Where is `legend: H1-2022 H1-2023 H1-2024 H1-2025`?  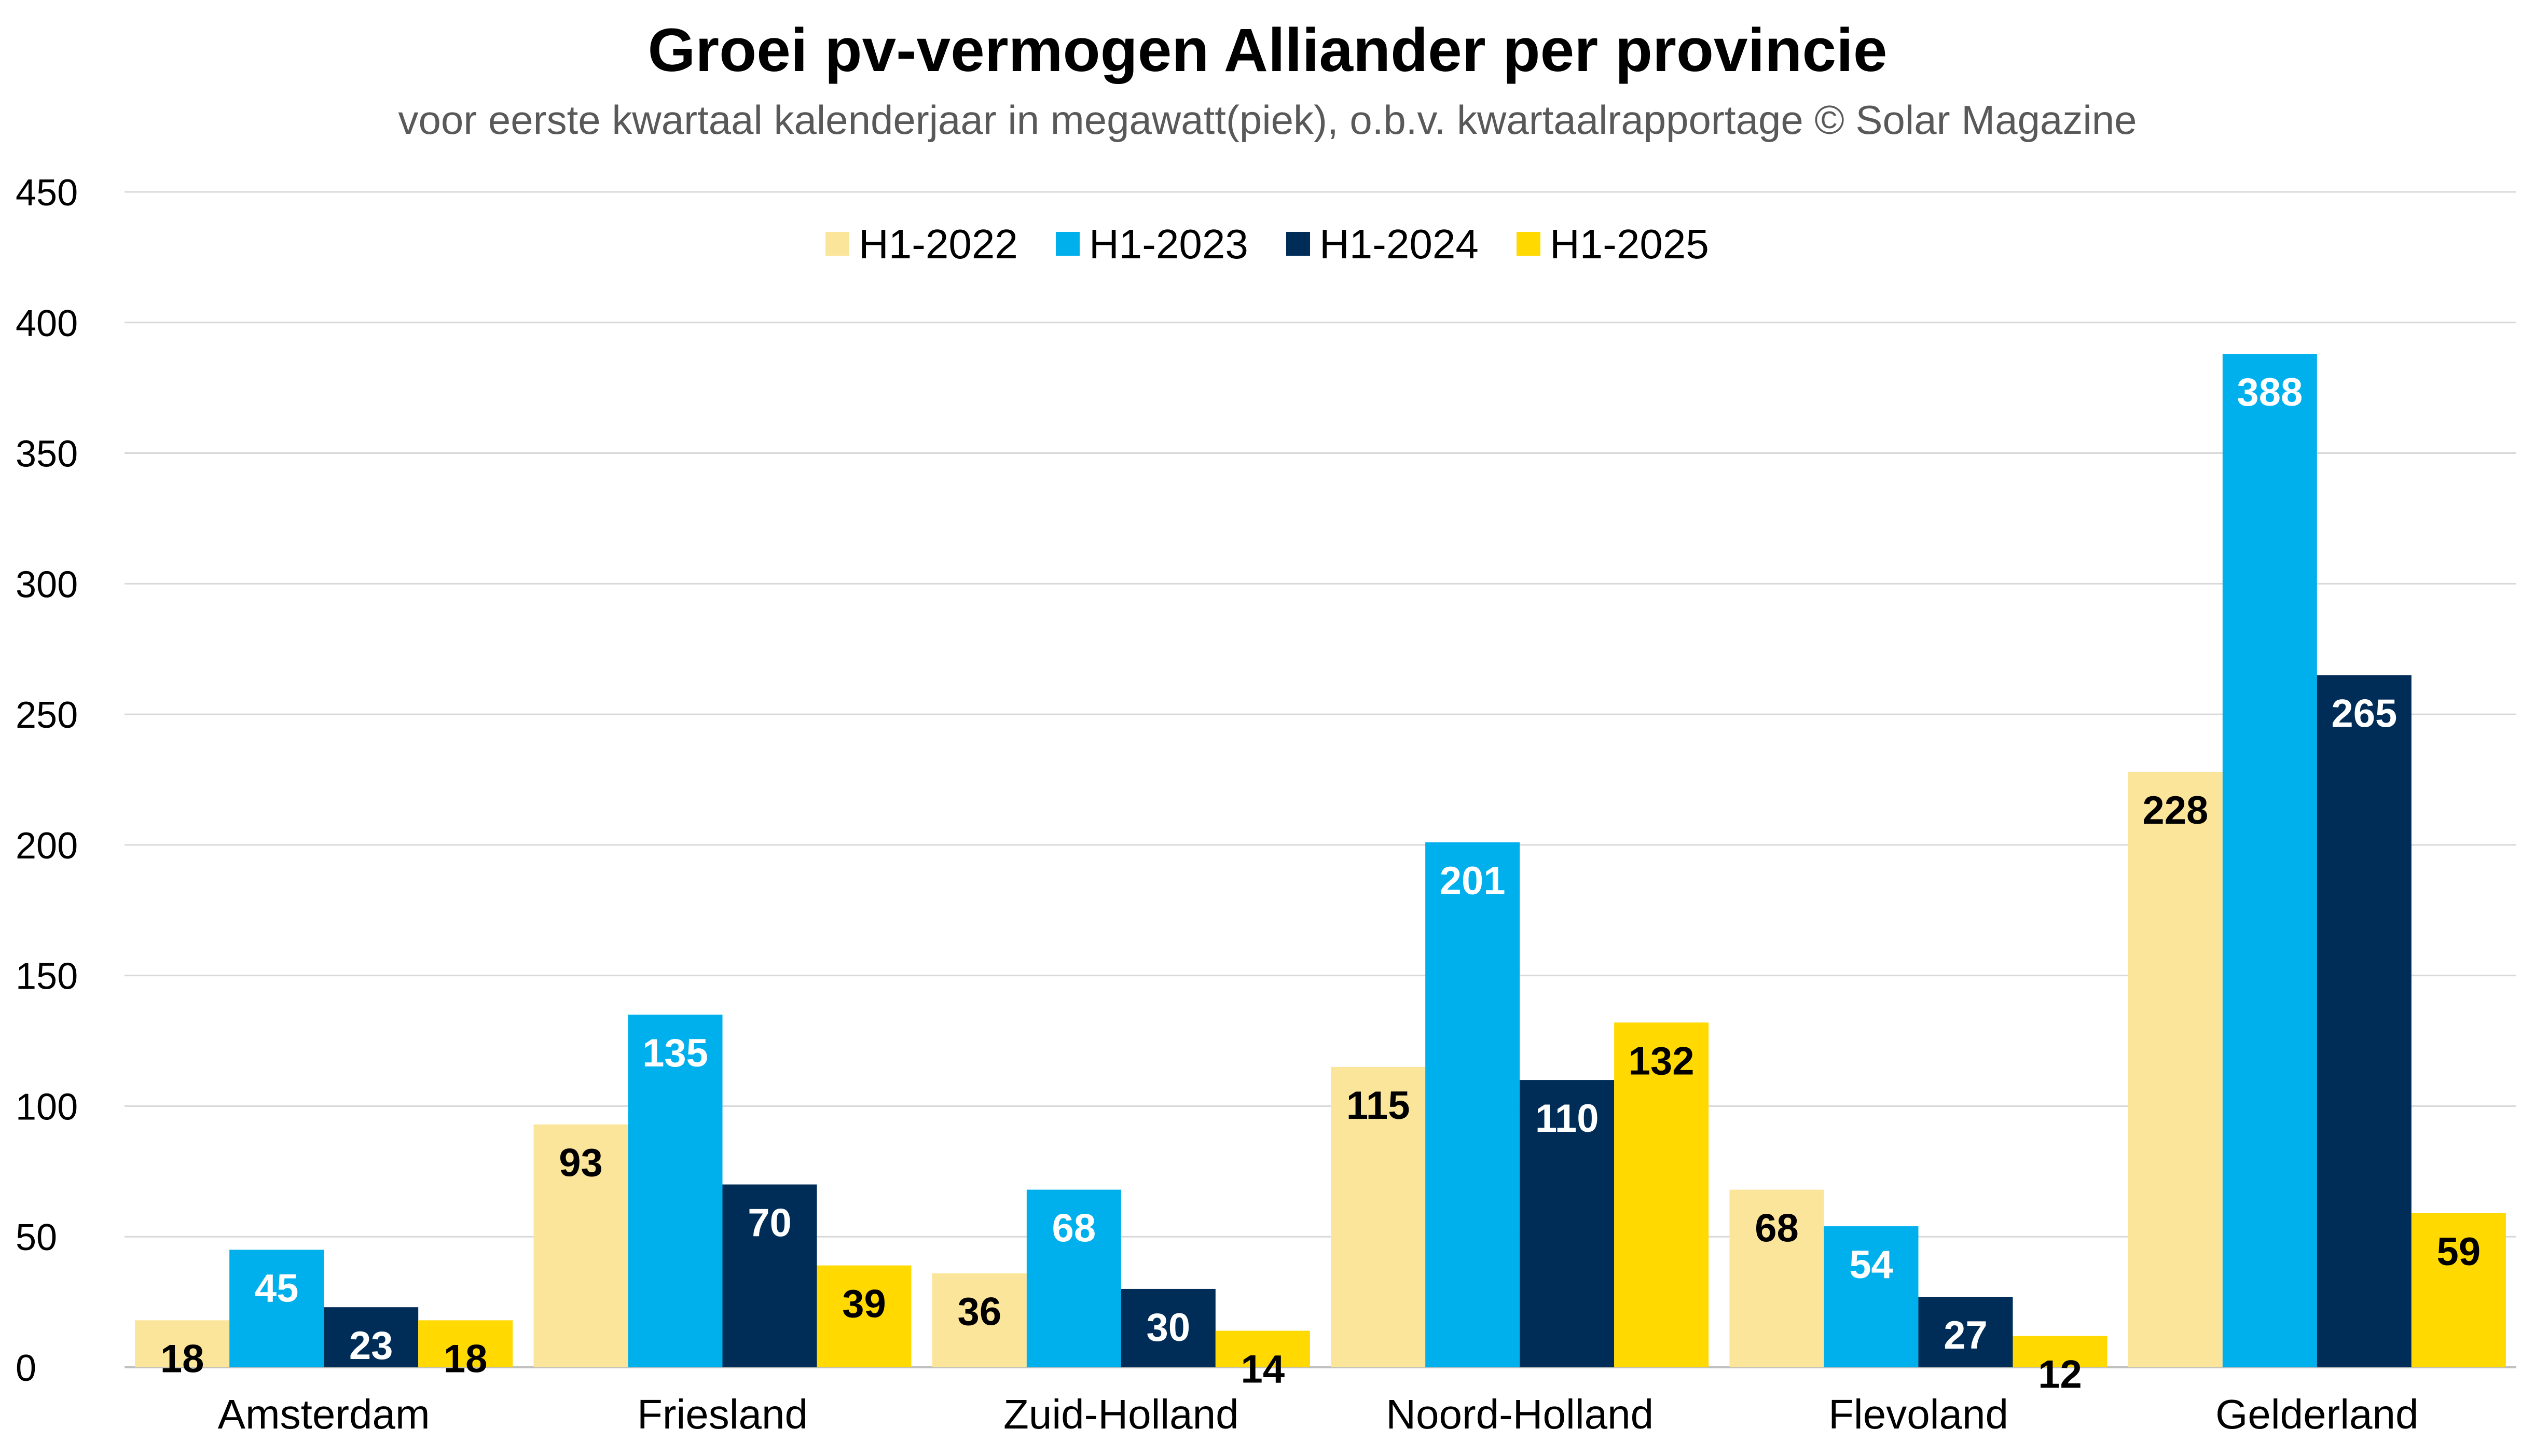
legend: H1-2022 H1-2023 H1-2024 H1-2025 is located at coordinates (1267, 244).